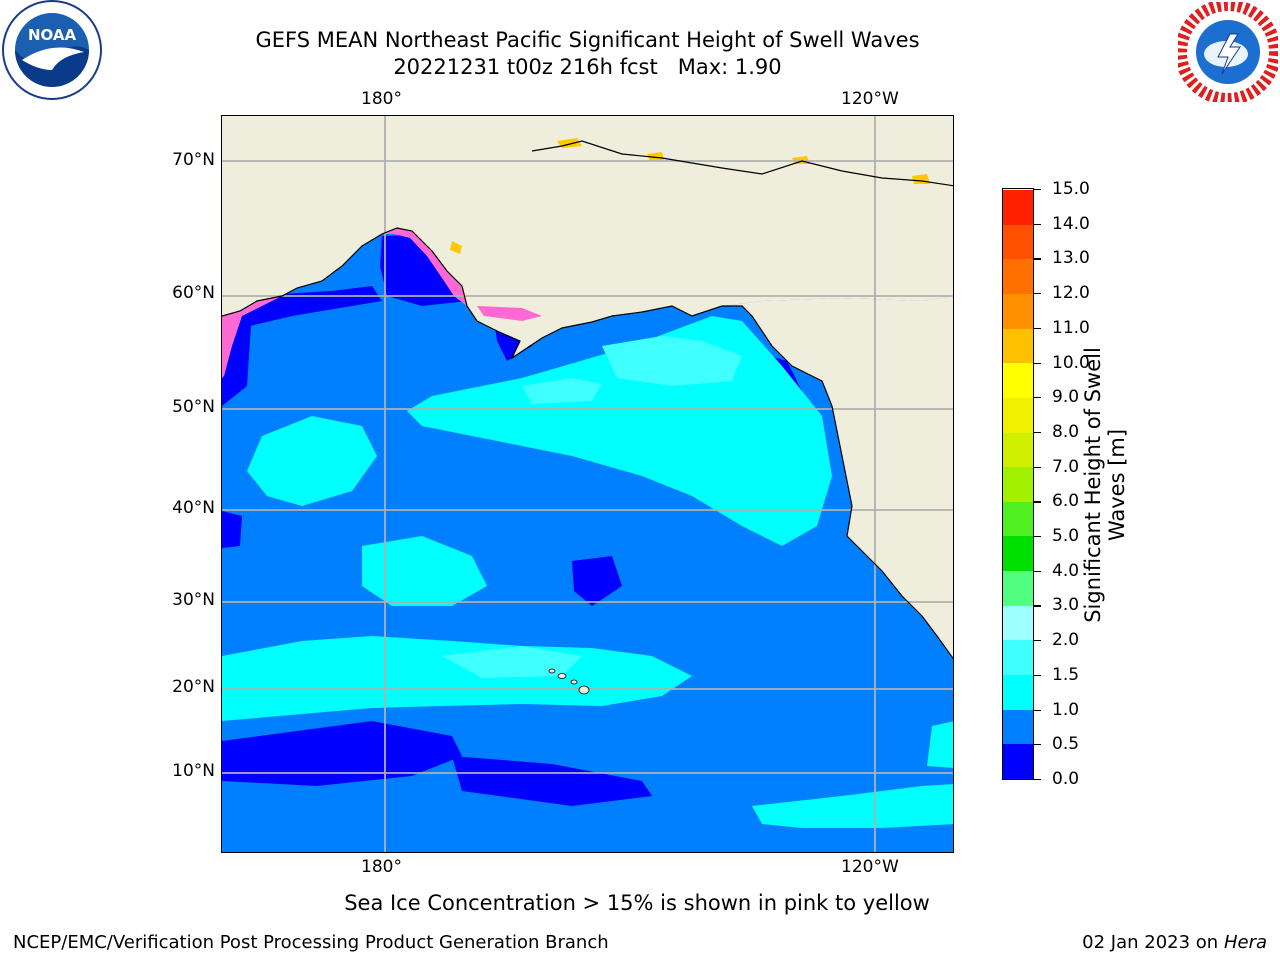 The height and width of the screenshot is (960, 1280). I want to click on colorbar, so click(1018, 484).